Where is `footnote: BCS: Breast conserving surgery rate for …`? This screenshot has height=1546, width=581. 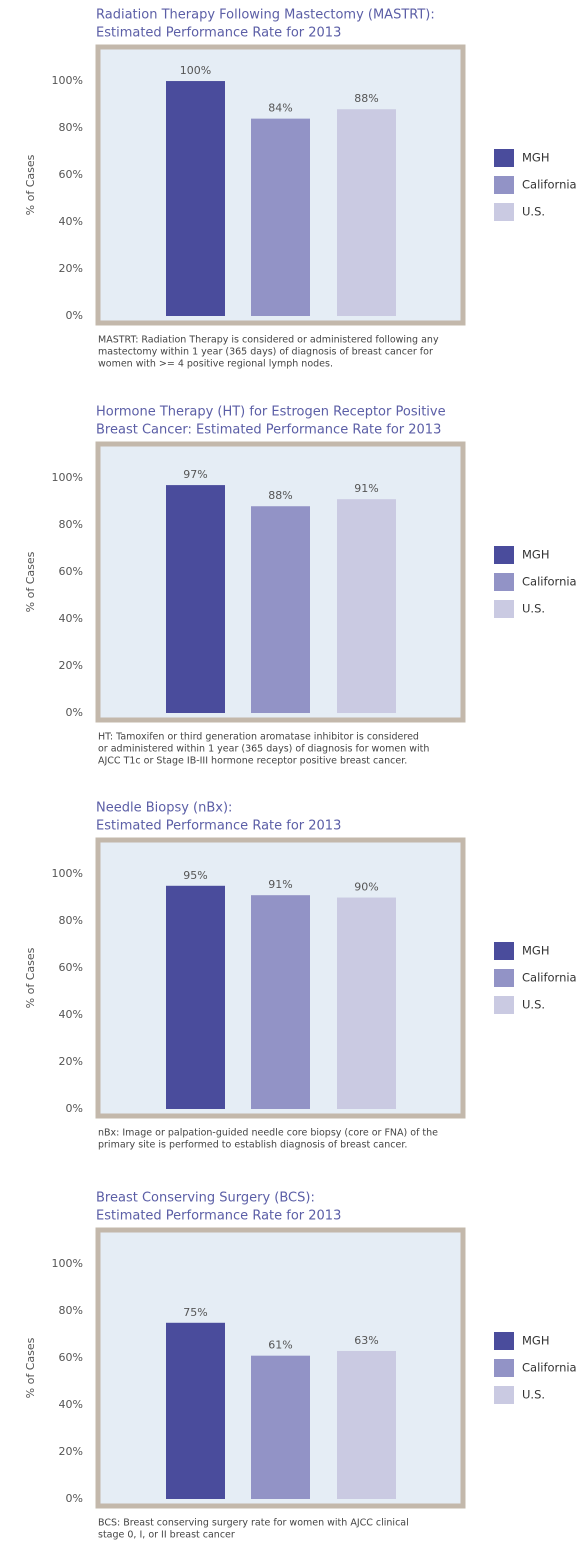
footnote: BCS: Breast conserving surgery rate for … is located at coordinates (253, 1523).